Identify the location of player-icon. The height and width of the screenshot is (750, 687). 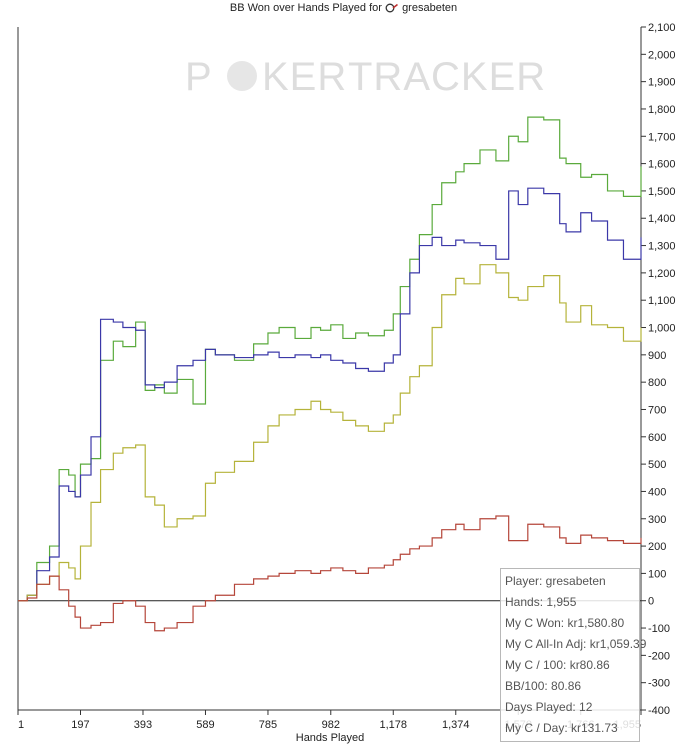
(391, 8).